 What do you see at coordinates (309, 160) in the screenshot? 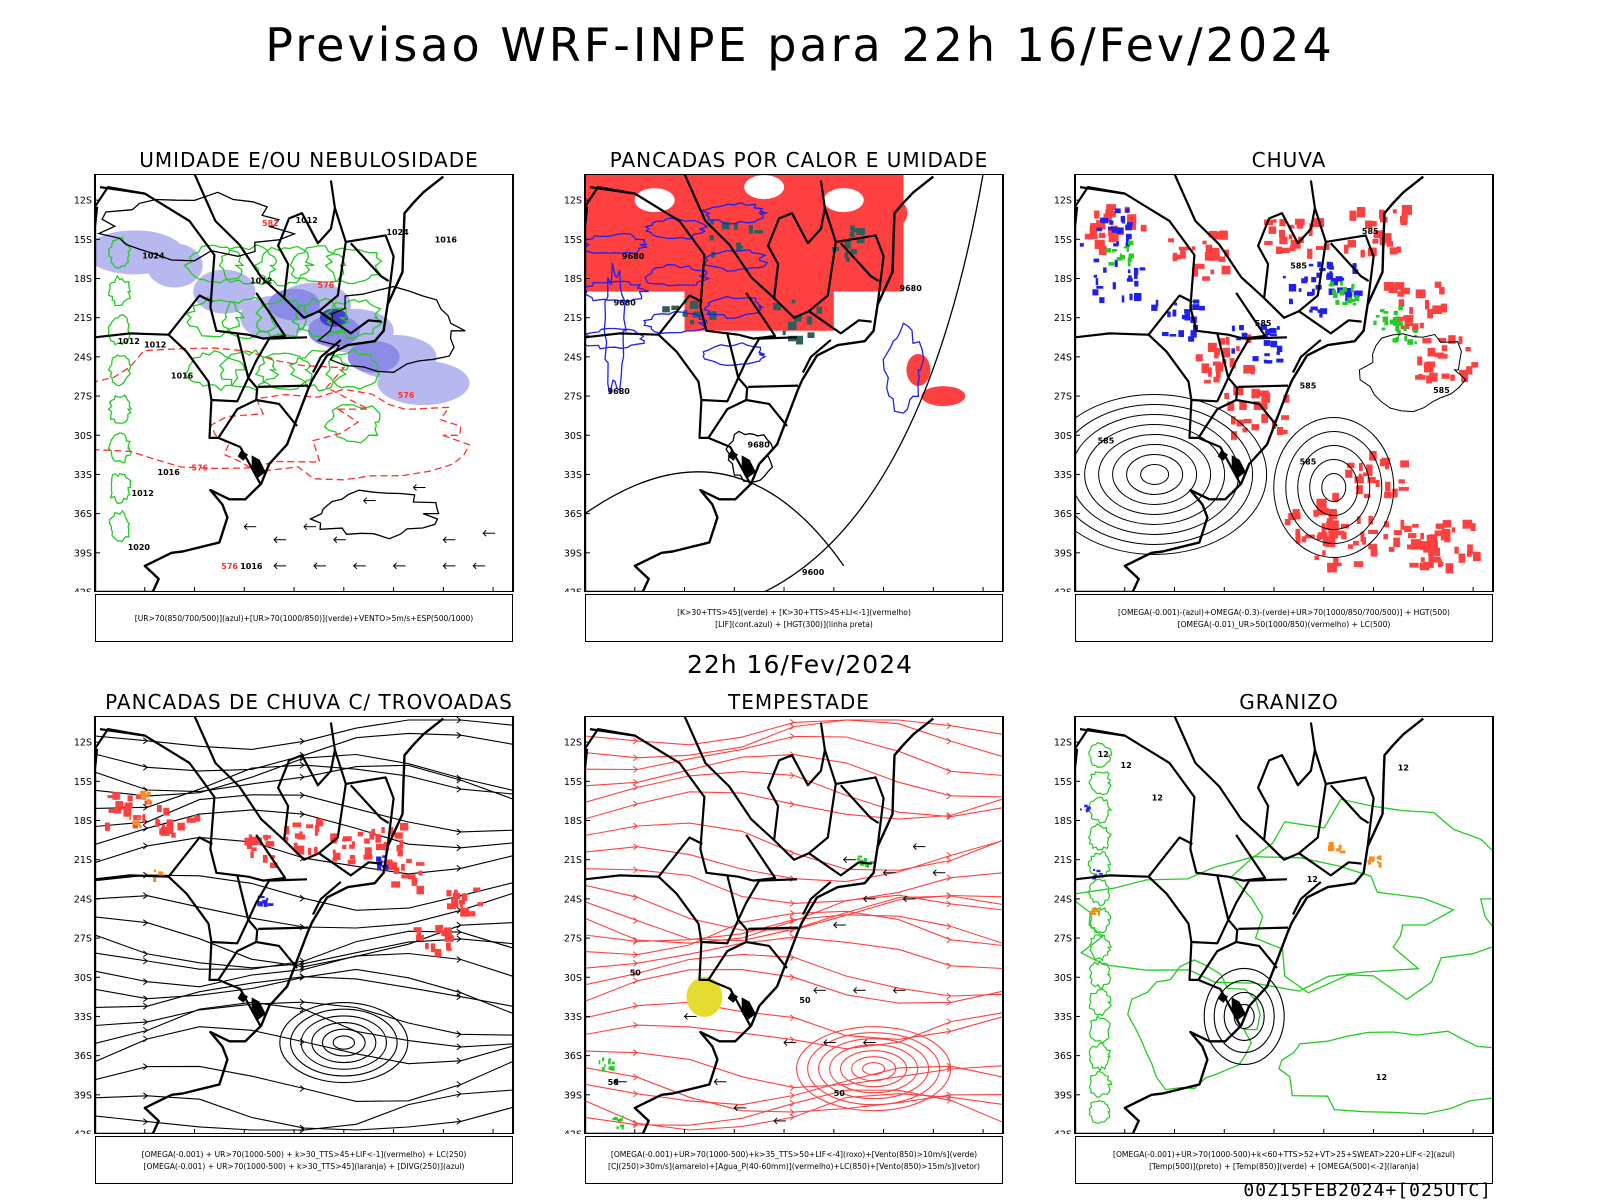
I see `panel-title: UMIDADE E/OU NEBULOSIDADE` at bounding box center [309, 160].